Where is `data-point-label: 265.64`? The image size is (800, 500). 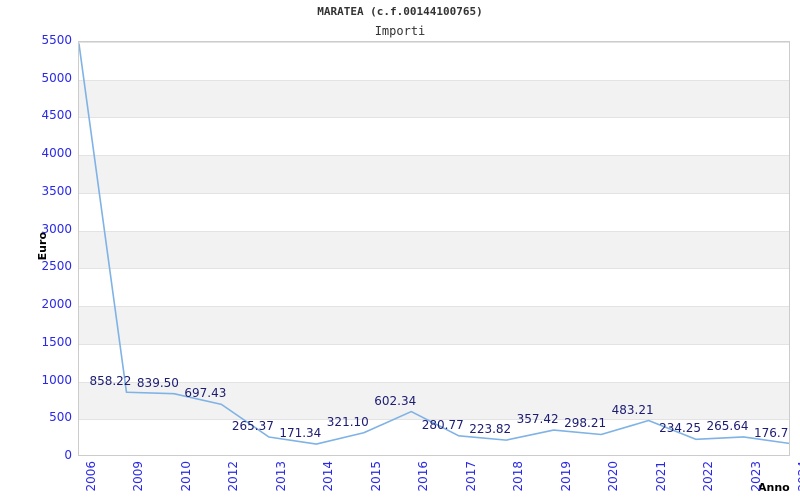 data-point-label: 265.64 is located at coordinates (727, 425).